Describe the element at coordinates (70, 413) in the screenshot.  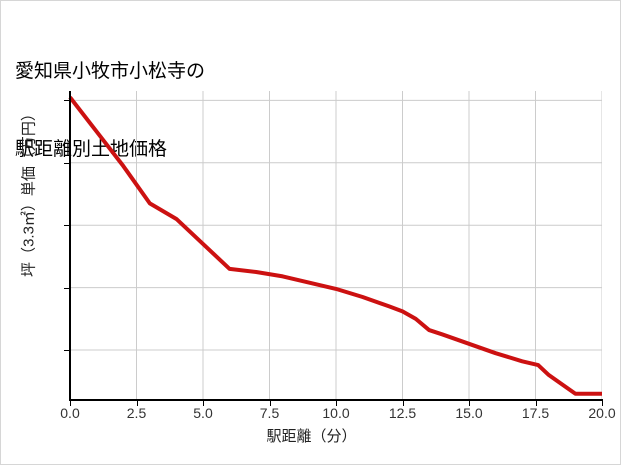
I see `x-tick-label-0: 0.0` at that location.